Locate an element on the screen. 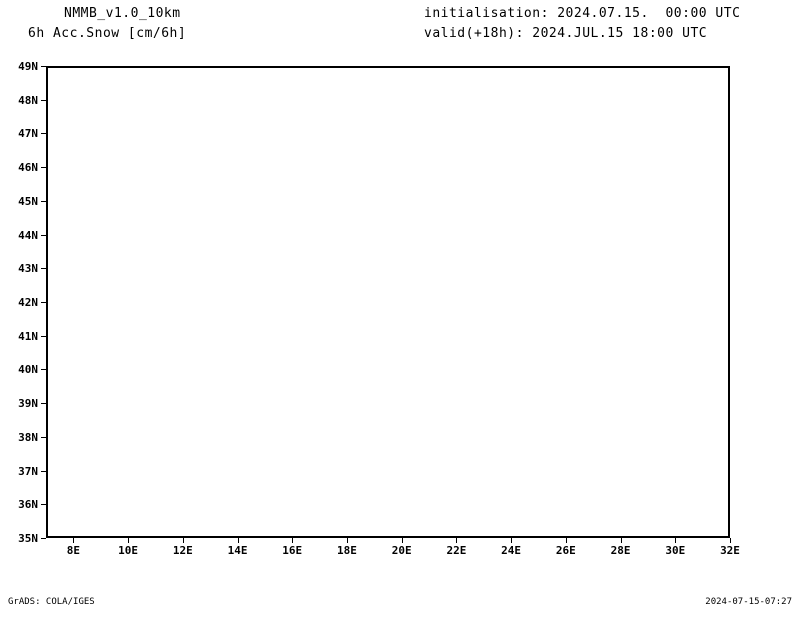 The height and width of the screenshot is (618, 800). y-tick-label-36N: 36N is located at coordinates (28, 505).